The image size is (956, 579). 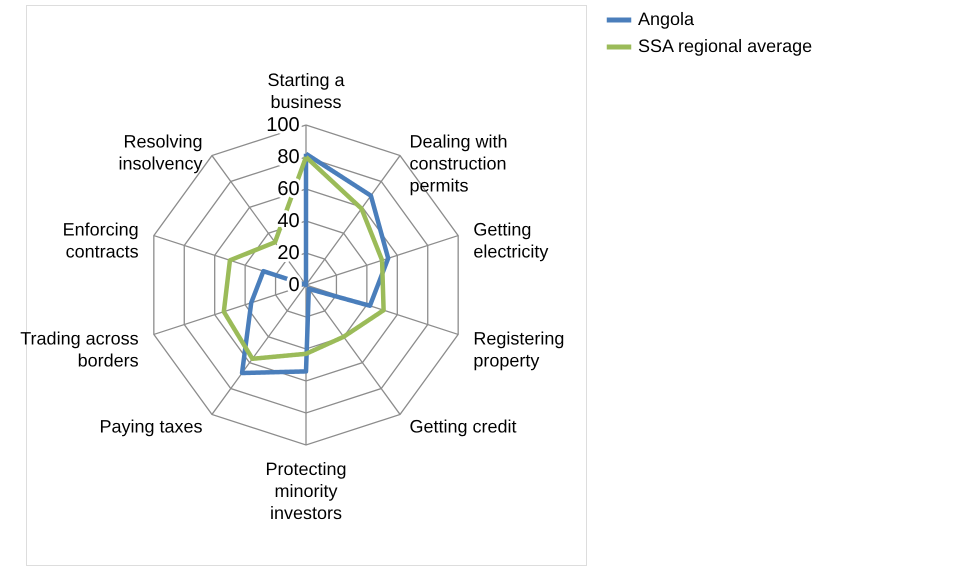 What do you see at coordinates (306, 91) in the screenshot?
I see `spoke-label: Starting a business` at bounding box center [306, 91].